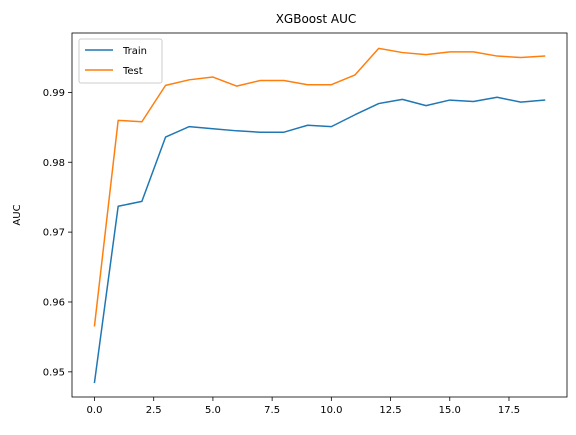 The image size is (576, 435). I want to click on legend-label-train: Train, so click(134, 51).